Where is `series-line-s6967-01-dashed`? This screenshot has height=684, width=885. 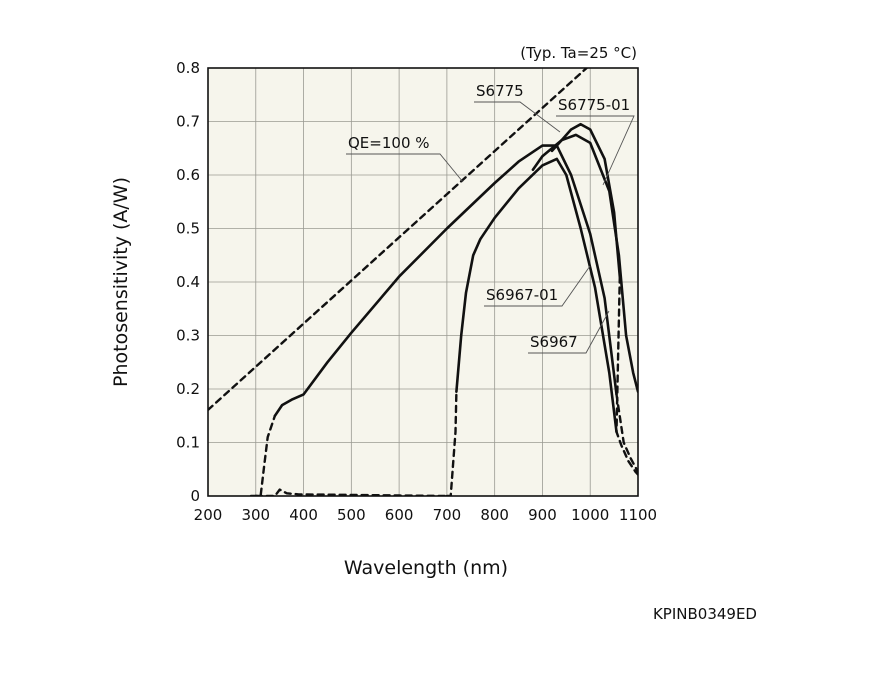 series-line-s6967-01-dashed is located at coordinates (451, 443).